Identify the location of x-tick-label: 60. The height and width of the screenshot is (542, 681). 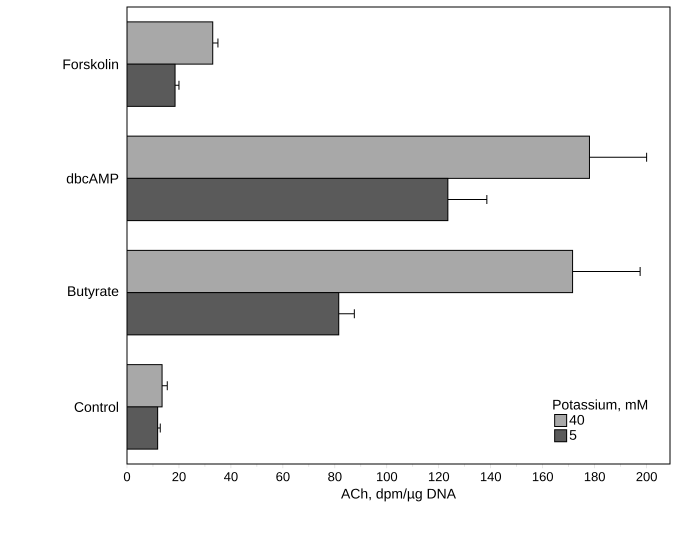
(283, 477).